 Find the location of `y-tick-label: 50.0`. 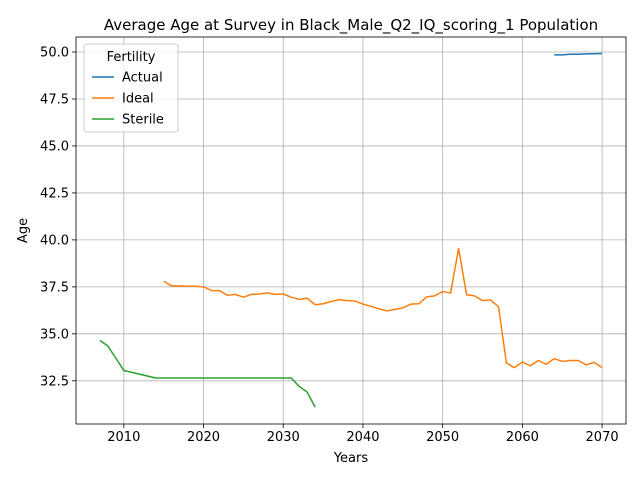

y-tick-label: 50.0 is located at coordinates (54, 53).